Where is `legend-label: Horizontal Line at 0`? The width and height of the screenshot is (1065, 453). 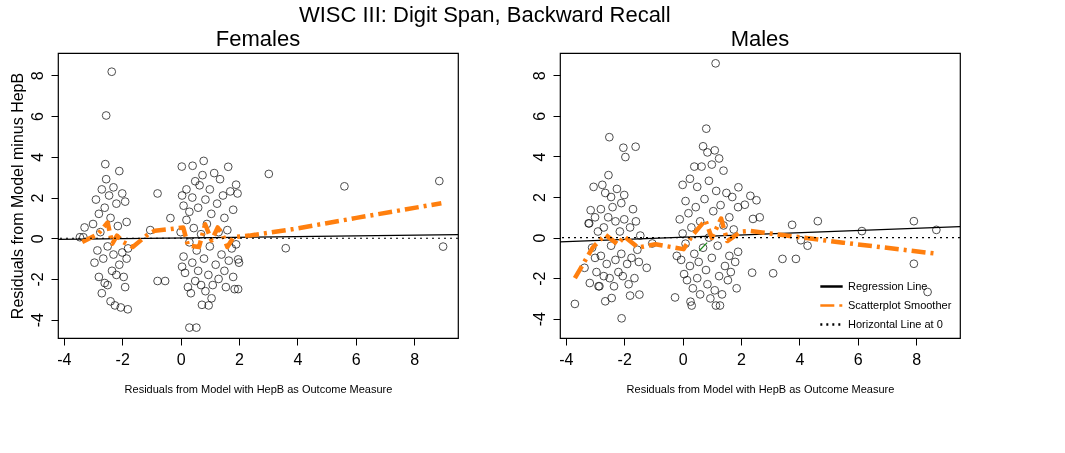 legend-label: Horizontal Line at 0 is located at coordinates (895, 323).